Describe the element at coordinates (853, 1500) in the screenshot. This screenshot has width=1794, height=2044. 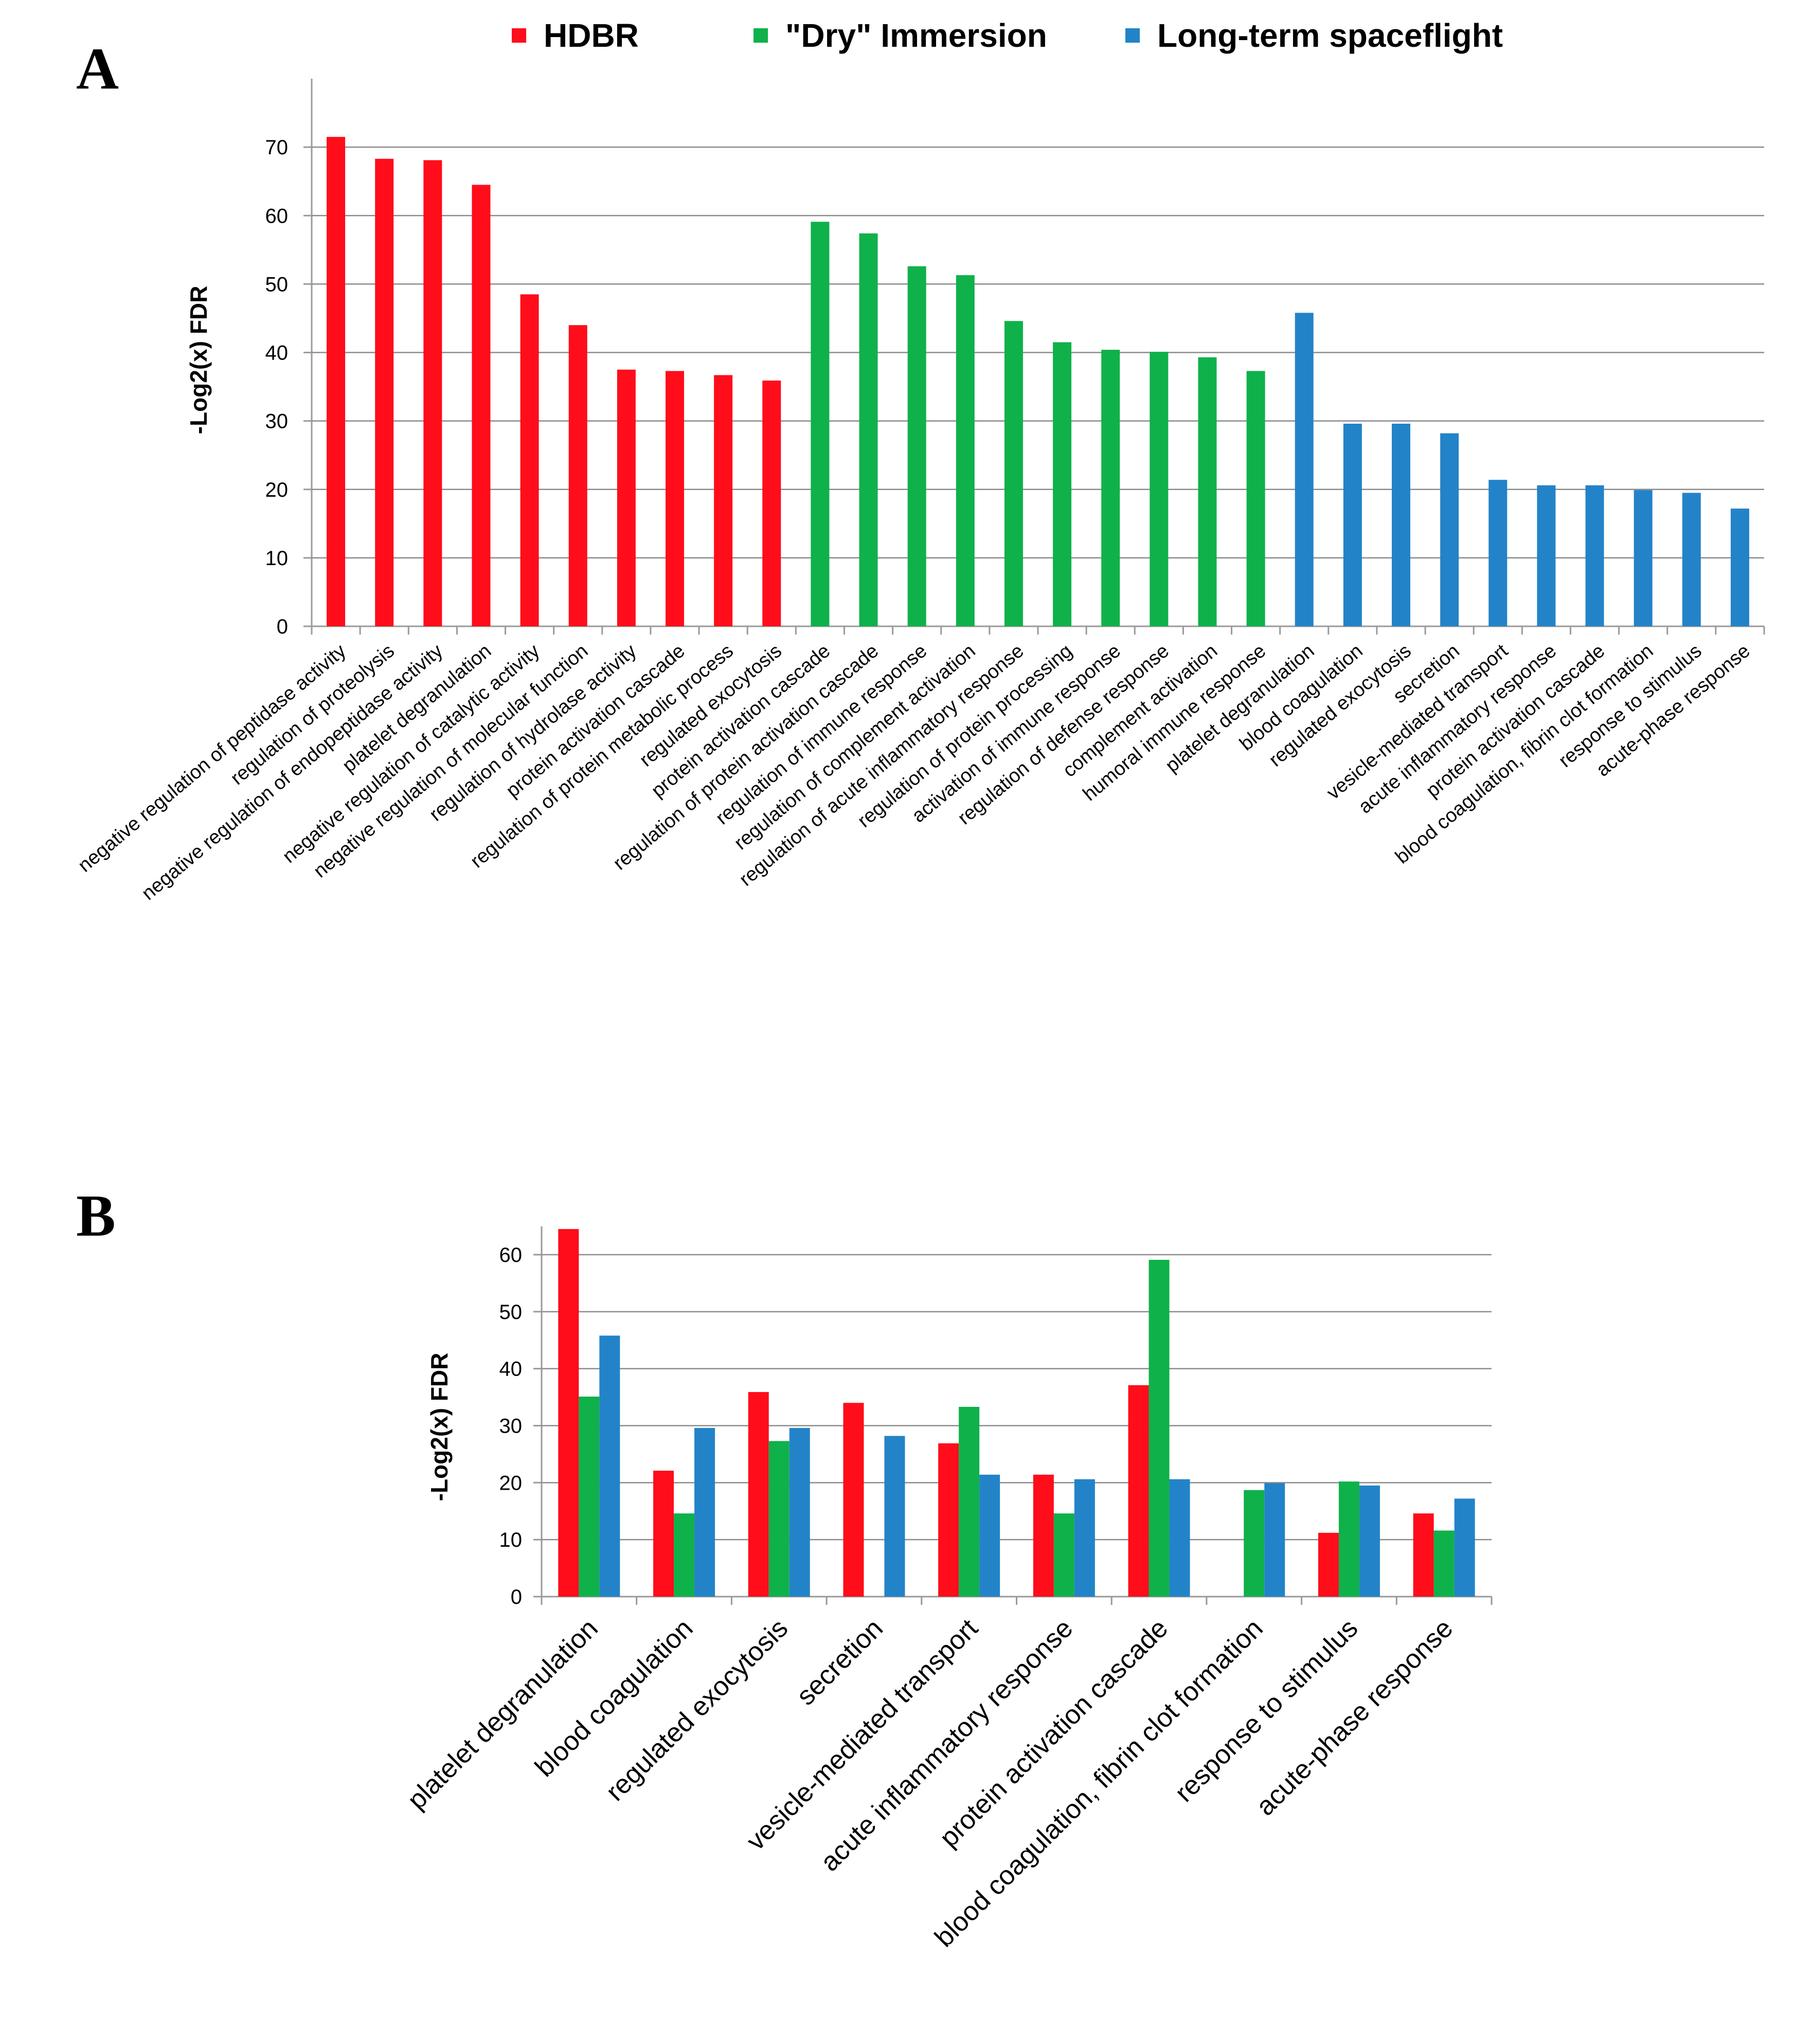
I see `bar-hdbr-secretion` at that location.